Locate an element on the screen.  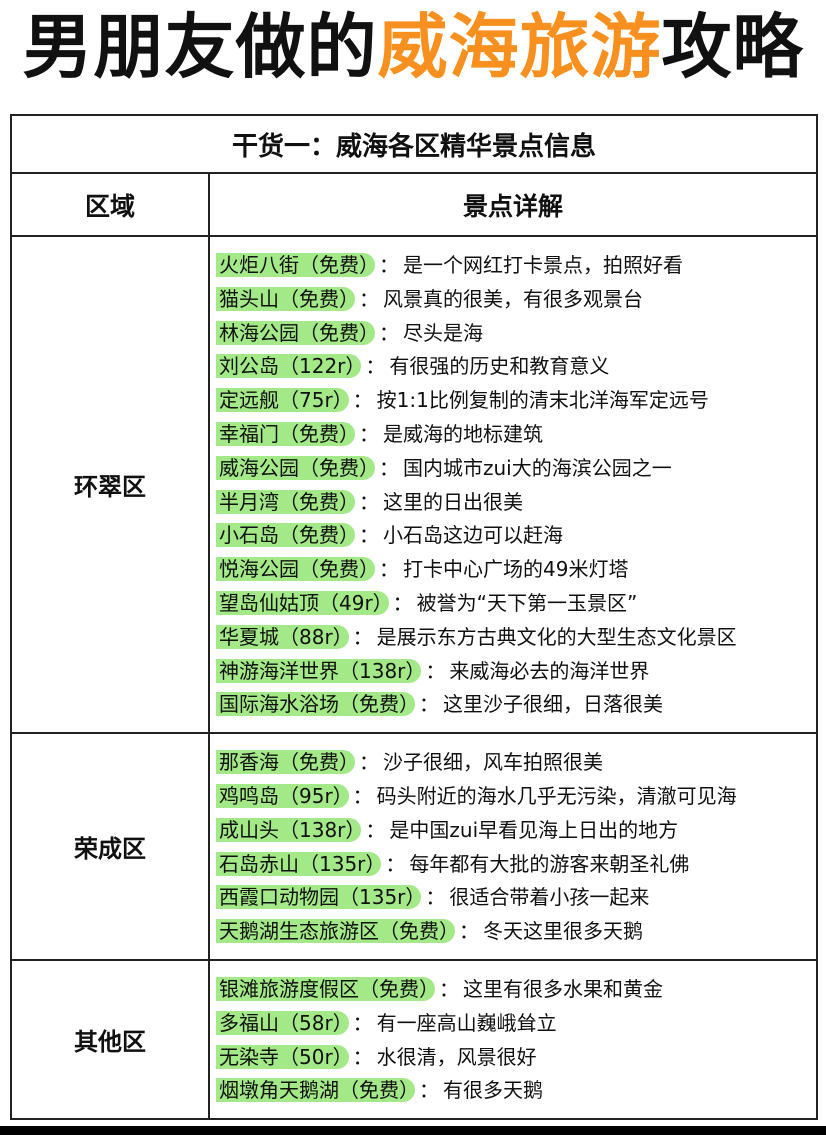
header-details: 景点详解 is located at coordinates (513, 204).